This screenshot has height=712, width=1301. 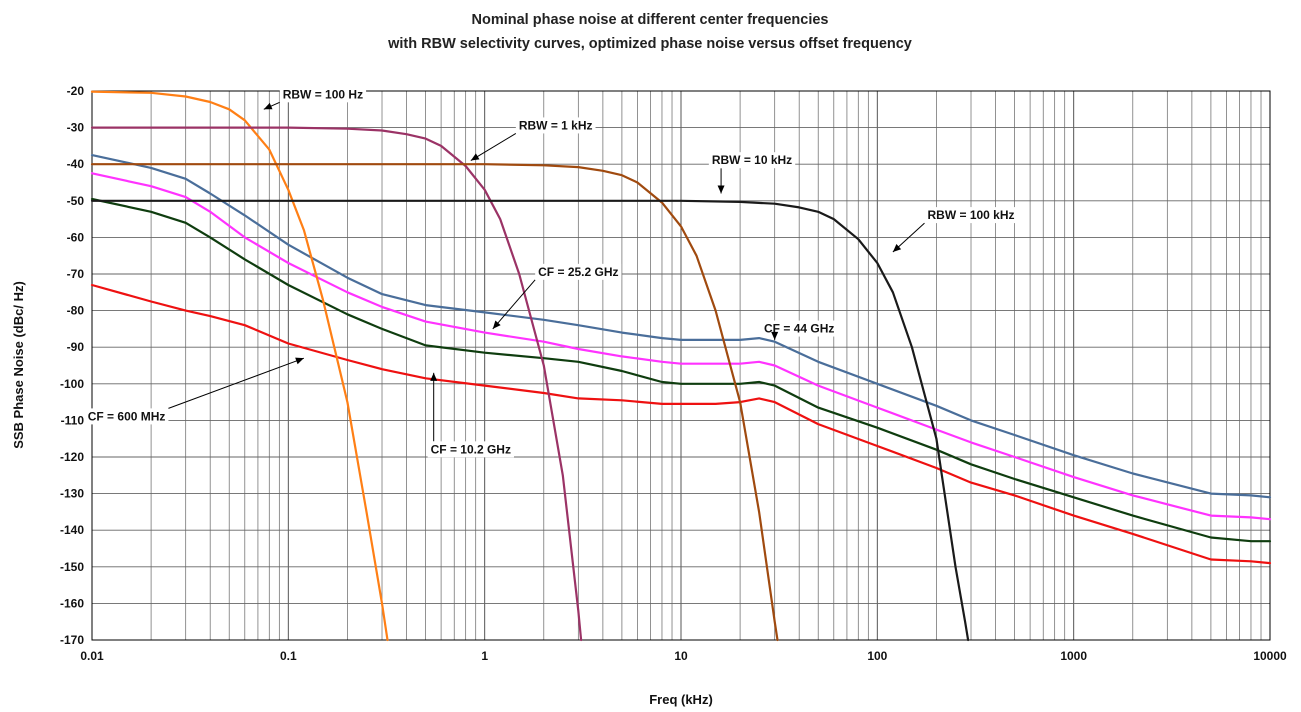 I want to click on annotation-label: RBW = 100 kHz, so click(x=970, y=215).